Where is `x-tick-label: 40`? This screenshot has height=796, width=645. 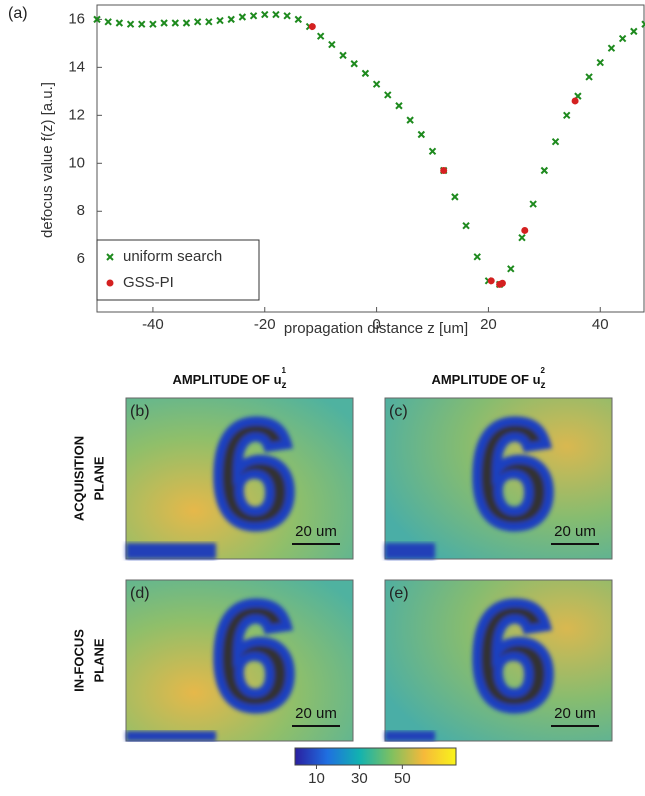 x-tick-label: 40 is located at coordinates (600, 324).